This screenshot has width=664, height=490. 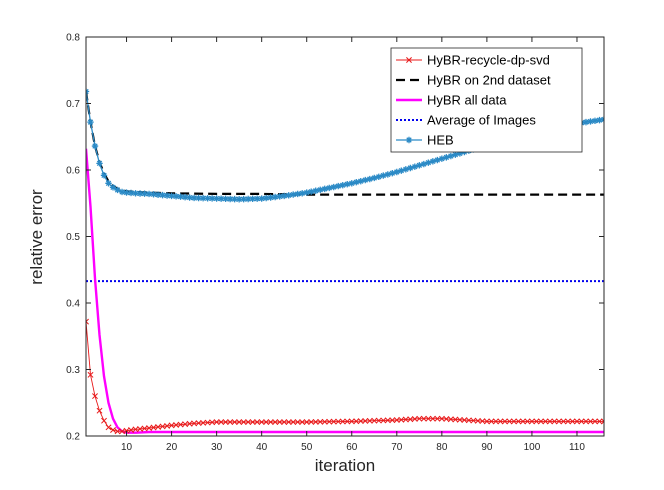 I want to click on y-tick-label: 0.3, so click(x=73, y=370).